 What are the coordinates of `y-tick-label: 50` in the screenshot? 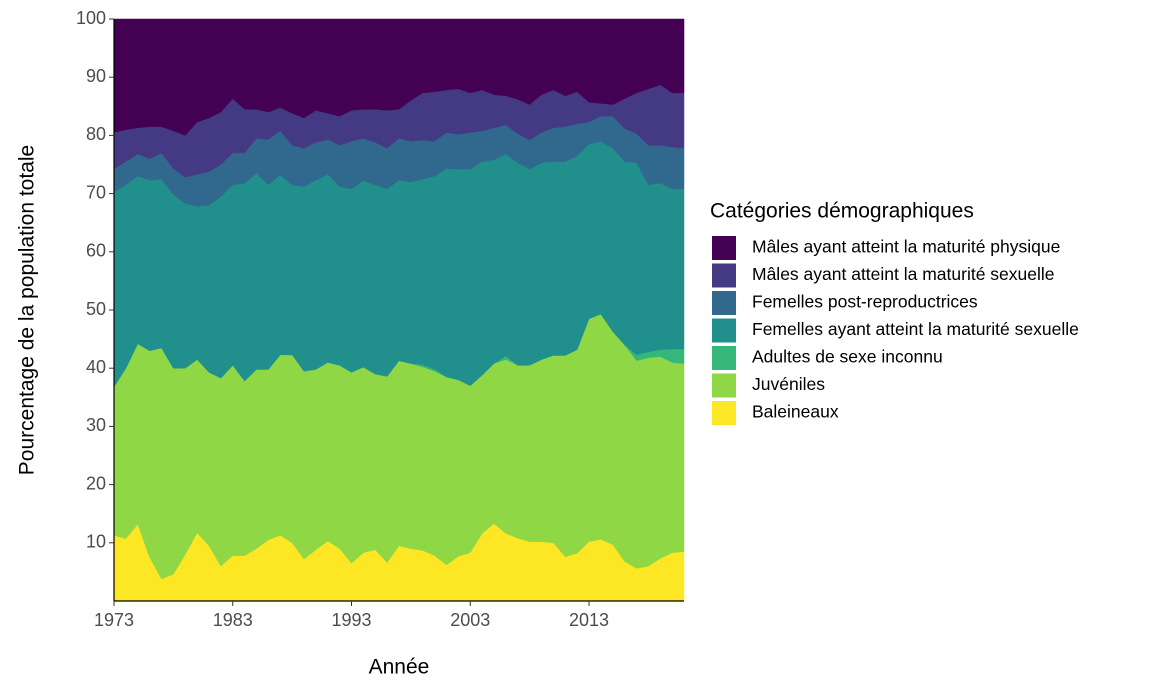 It's located at (96, 309).